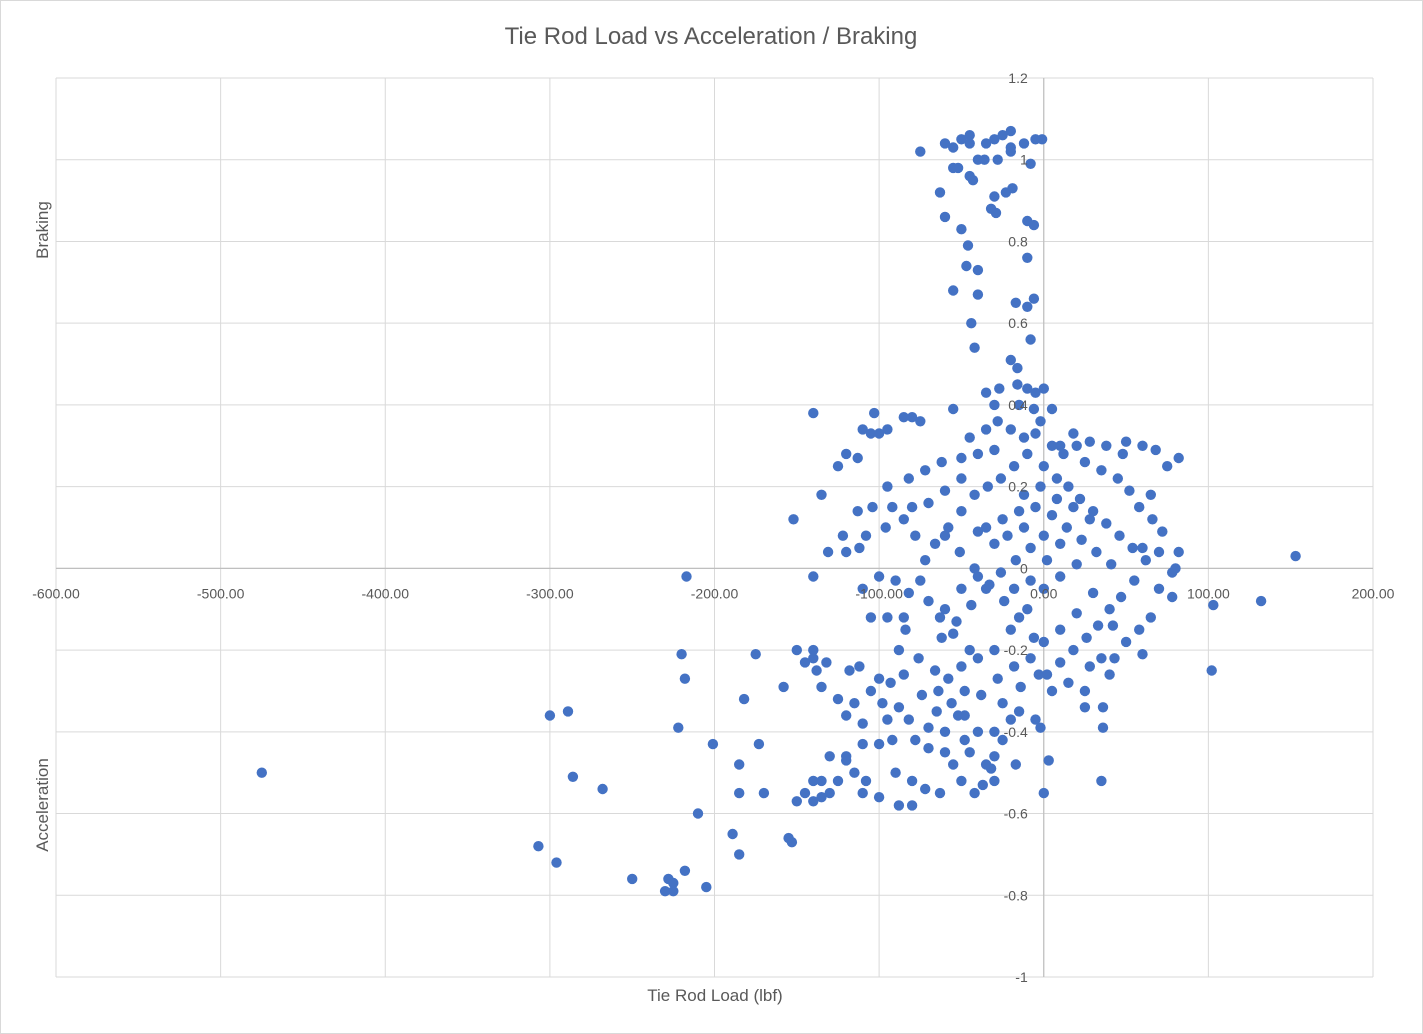 This screenshot has height=1034, width=1423. Describe the element at coordinates (1208, 593) in the screenshot. I see `x-tick-label: 100.00` at that location.